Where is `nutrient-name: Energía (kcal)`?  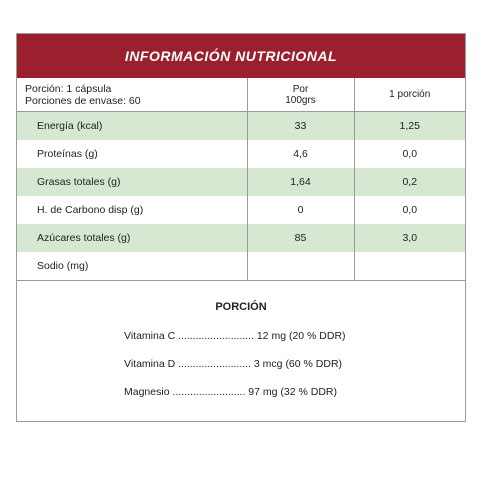
nutrient-name: Energía (kcal) is located at coordinates (132, 125).